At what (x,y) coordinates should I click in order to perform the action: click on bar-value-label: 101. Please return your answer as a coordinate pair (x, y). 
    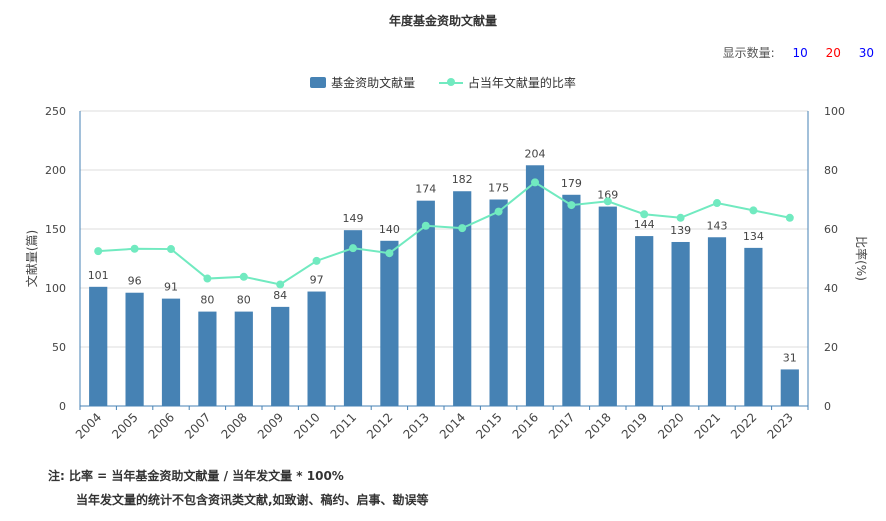
    Looking at the image, I should click on (98, 275).